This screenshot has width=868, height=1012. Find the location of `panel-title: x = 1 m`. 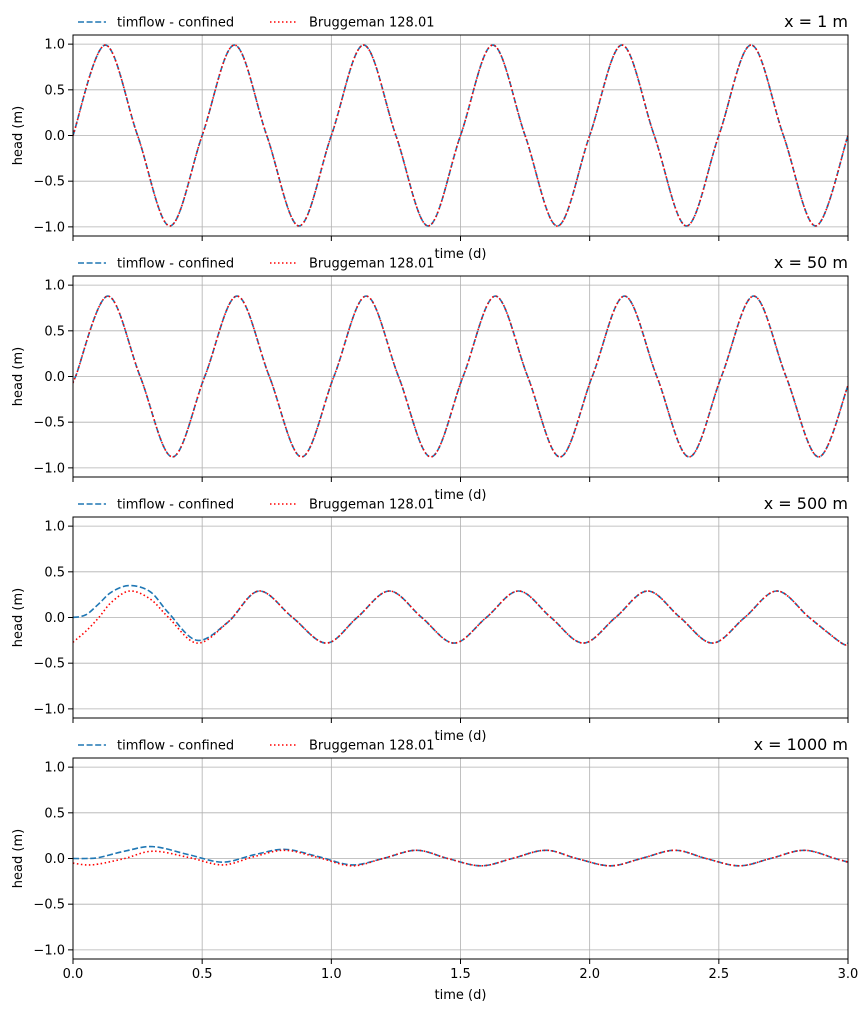

panel-title: x = 1 m is located at coordinates (816, 21).